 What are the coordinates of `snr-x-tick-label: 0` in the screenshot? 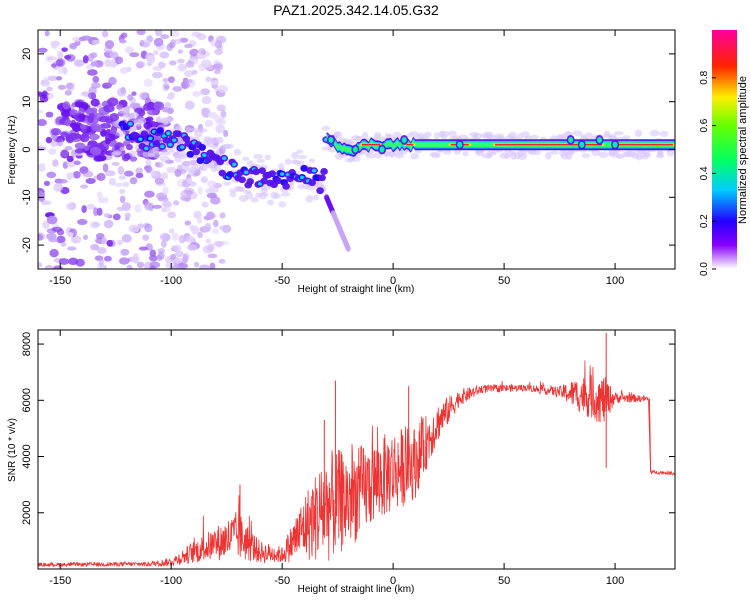 It's located at (393, 581).